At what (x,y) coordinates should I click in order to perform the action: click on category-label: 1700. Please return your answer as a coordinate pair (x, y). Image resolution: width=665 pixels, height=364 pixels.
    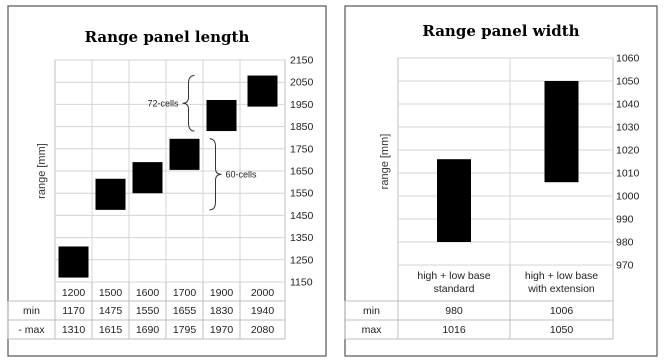
    Looking at the image, I should click on (185, 293).